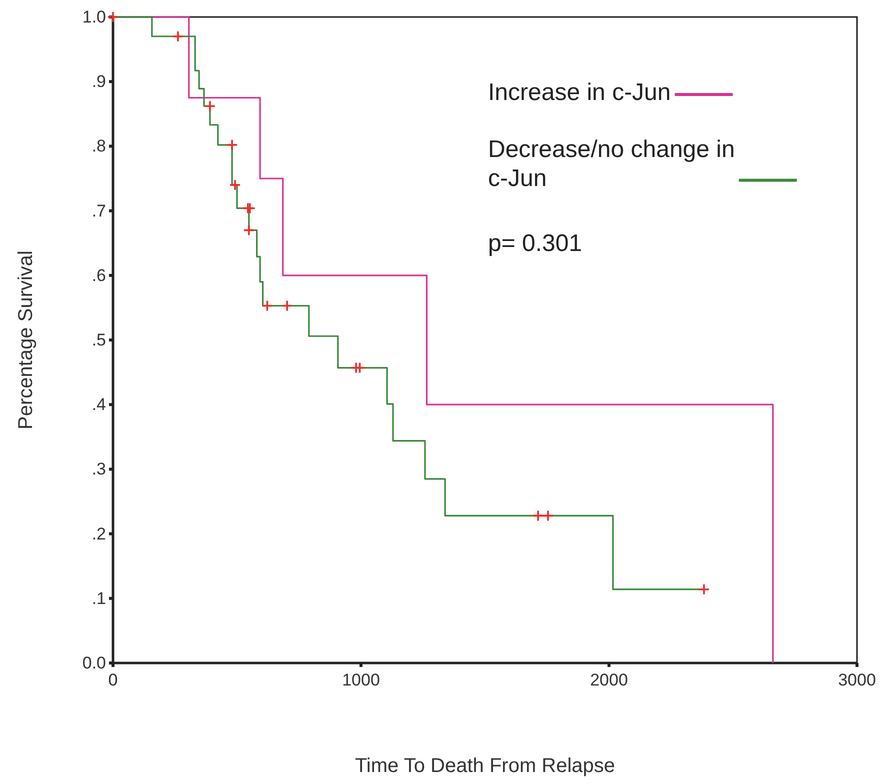 The width and height of the screenshot is (889, 784). I want to click on legend-label: Increase in c-Jun, so click(579, 92).